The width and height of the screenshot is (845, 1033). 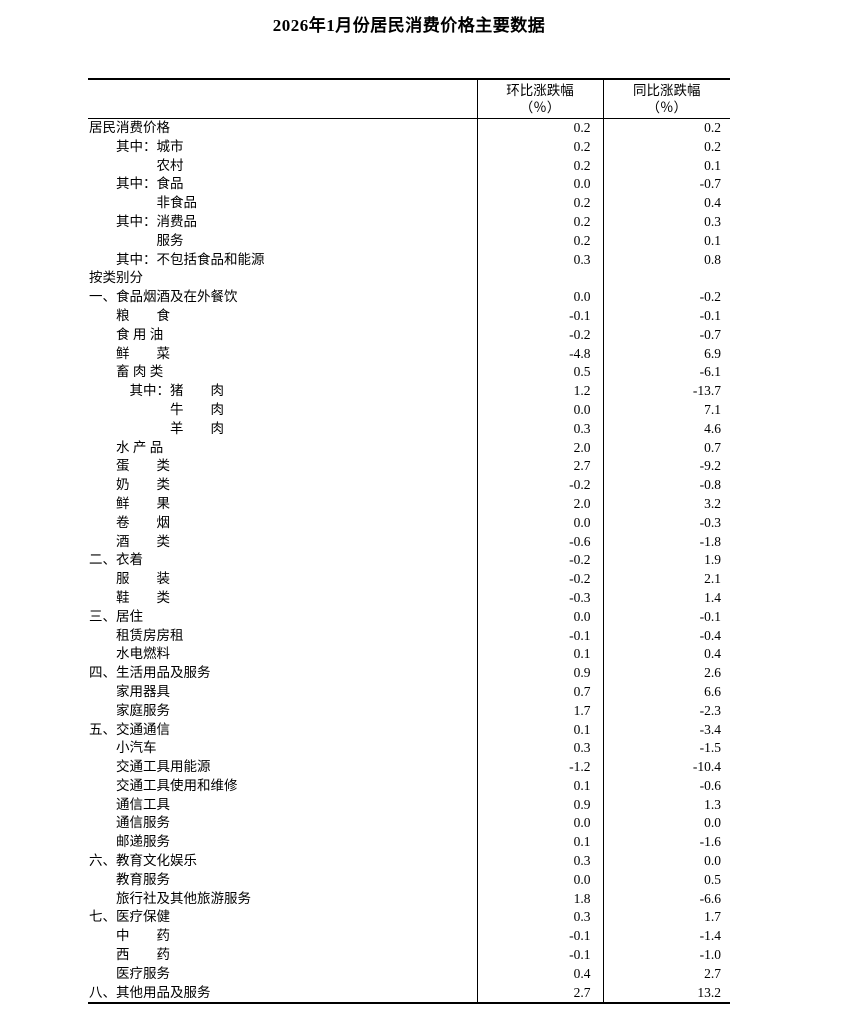 I want to click on table-row: 其中：食品 0.0 -0.7, so click(x=409, y=185).